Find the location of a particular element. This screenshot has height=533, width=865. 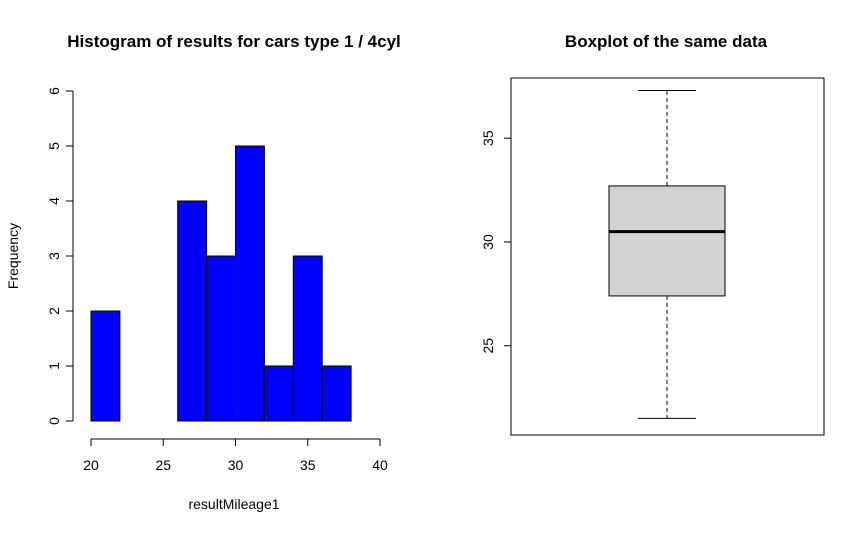

histogram-y-tick-label-6: 6 is located at coordinates (54, 91).